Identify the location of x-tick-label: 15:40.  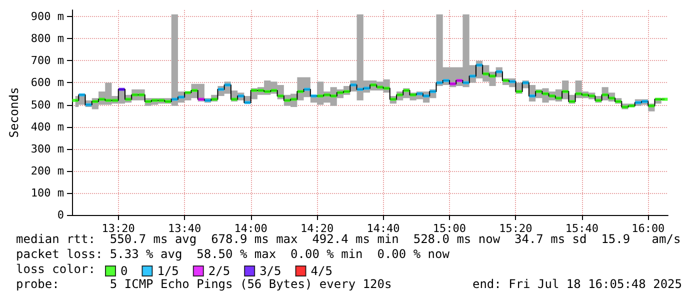
(581, 228).